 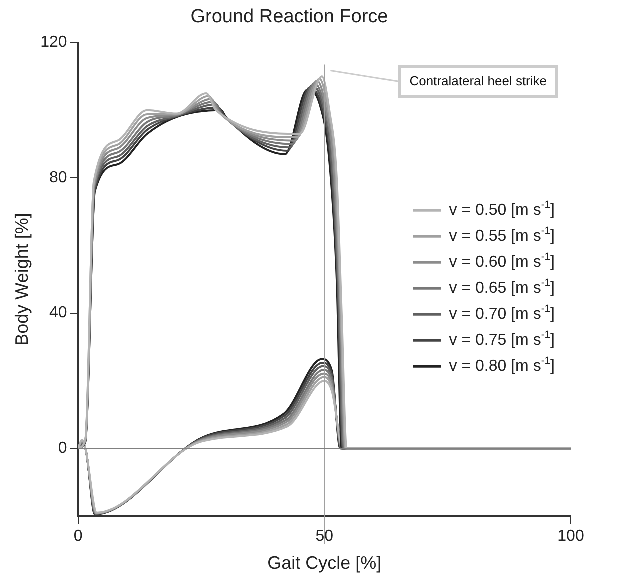 I want to click on y-axis-title: Body Weight [%], so click(x=22, y=279).